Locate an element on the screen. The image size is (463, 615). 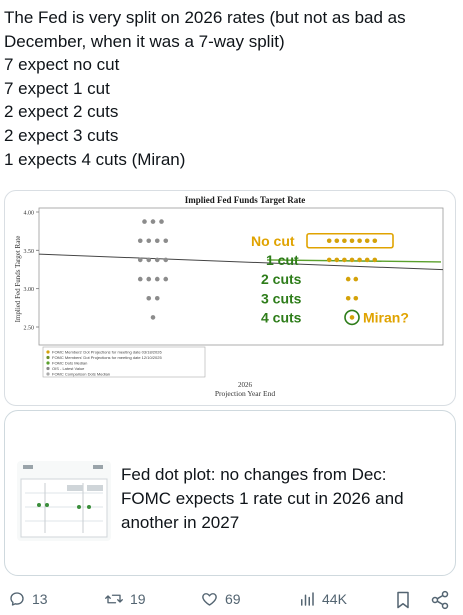
legend-entry: FOMC Comparison Dots Median is located at coordinates (81, 374).